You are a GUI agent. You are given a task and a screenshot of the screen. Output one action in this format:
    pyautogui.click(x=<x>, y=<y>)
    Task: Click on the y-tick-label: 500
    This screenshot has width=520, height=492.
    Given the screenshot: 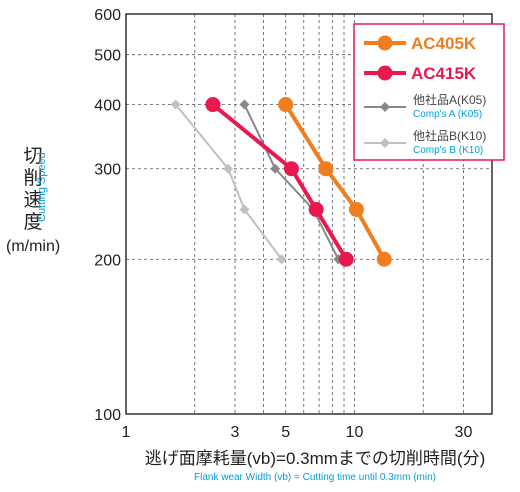 What is the action you would take?
    pyautogui.click(x=107, y=56)
    